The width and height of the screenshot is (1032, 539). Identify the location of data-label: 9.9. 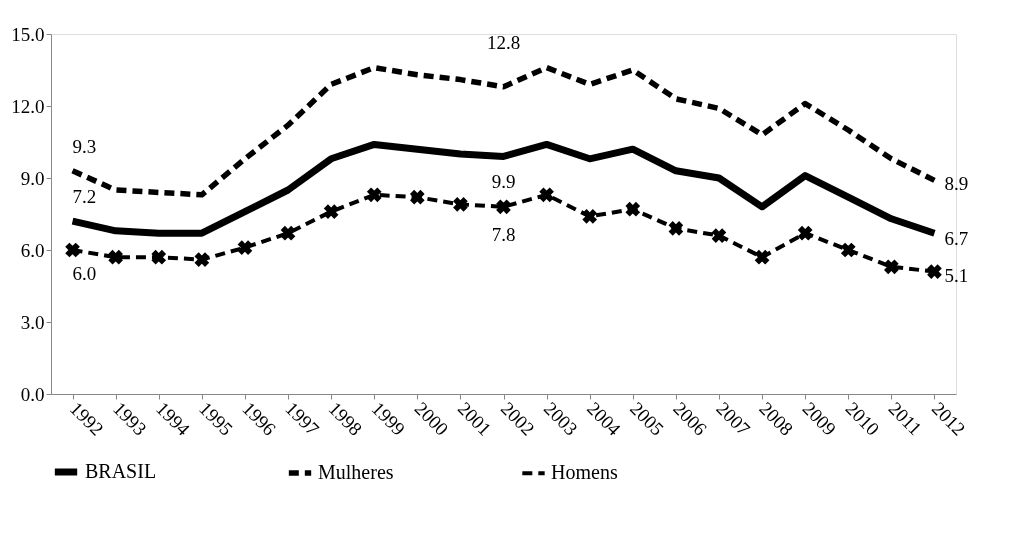
(503, 182).